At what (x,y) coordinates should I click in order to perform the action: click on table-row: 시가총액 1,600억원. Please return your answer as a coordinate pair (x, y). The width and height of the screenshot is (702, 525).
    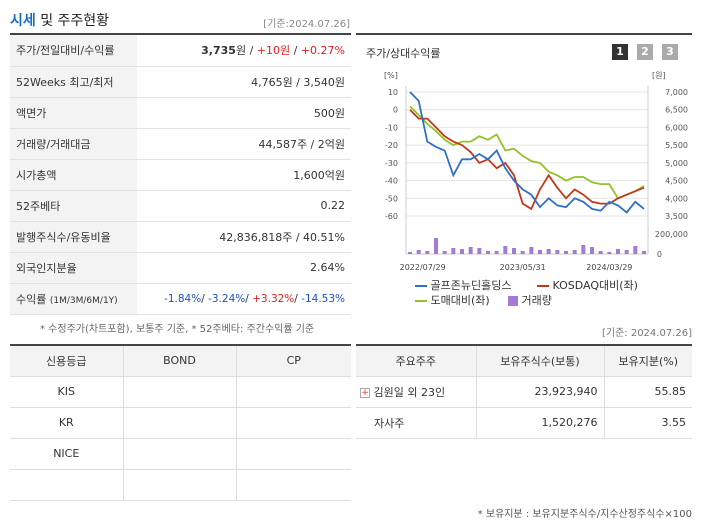
    Looking at the image, I should click on (180, 175).